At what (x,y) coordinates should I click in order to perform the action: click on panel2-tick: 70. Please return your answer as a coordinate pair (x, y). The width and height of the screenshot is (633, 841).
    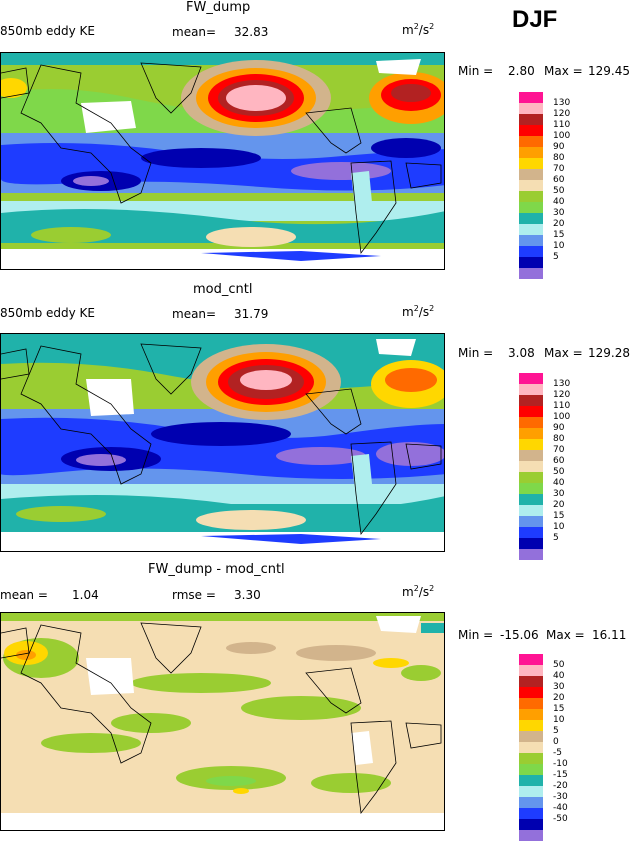
    Looking at the image, I should click on (559, 450).